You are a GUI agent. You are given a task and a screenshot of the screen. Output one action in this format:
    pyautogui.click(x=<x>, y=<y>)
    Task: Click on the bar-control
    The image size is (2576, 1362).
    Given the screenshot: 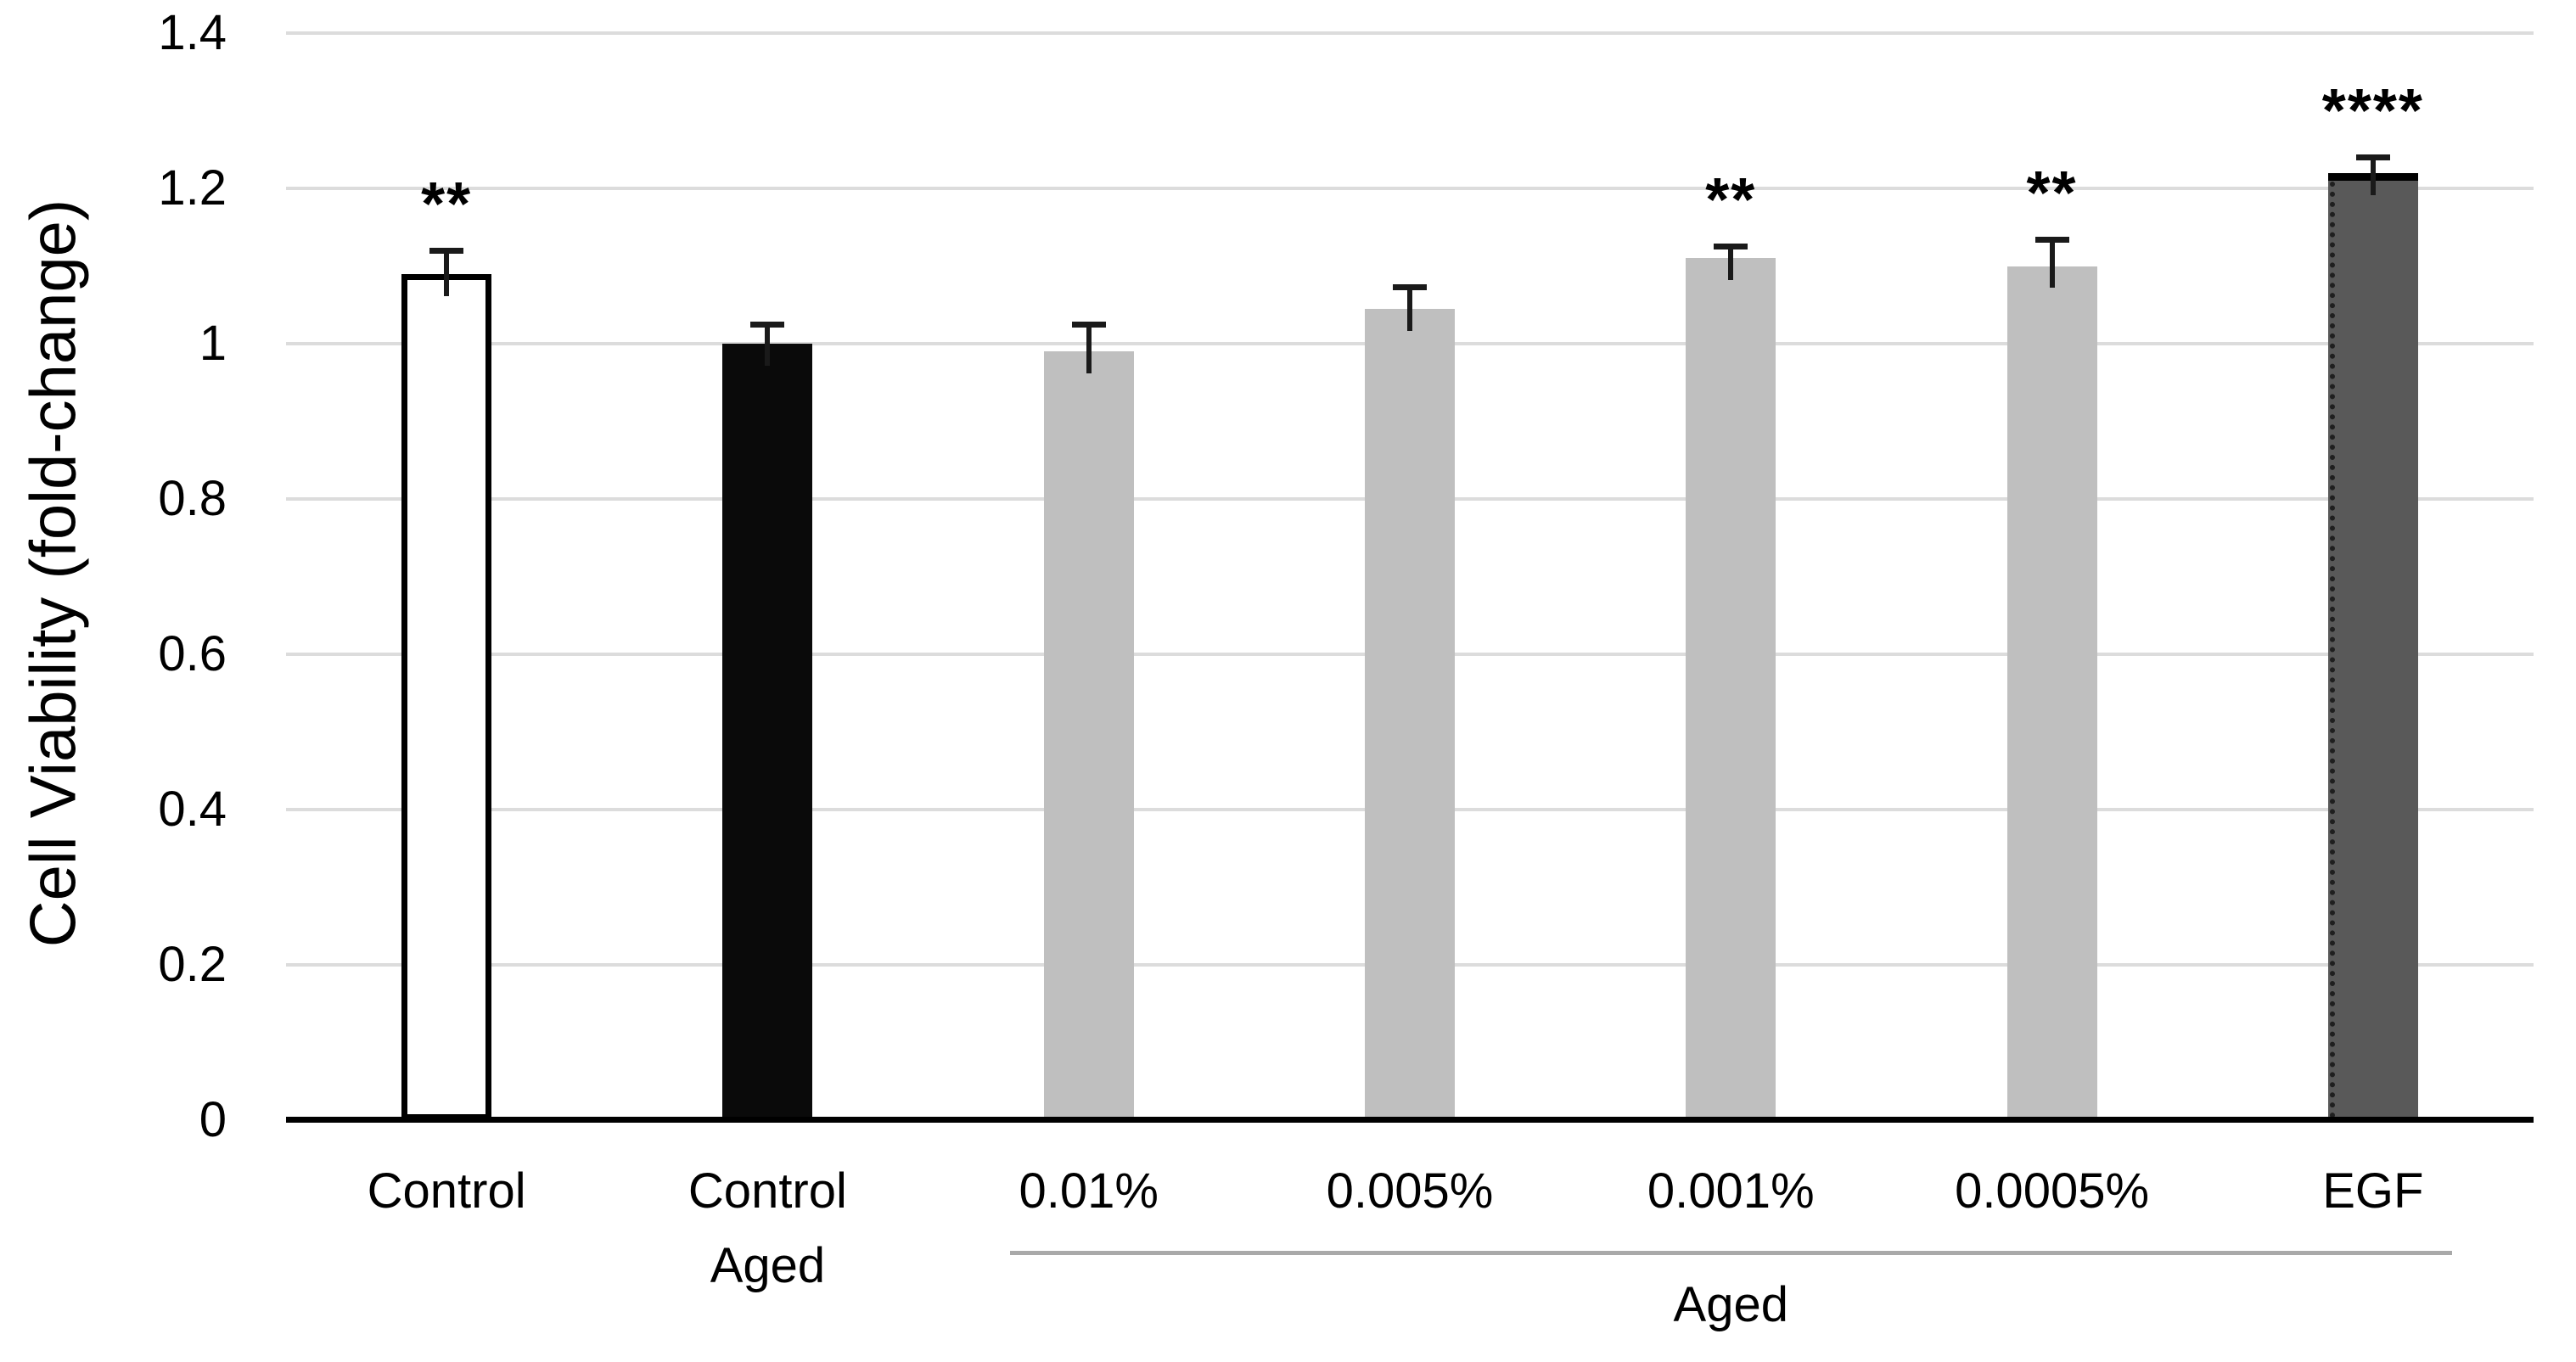 What is the action you would take?
    pyautogui.click(x=446, y=696)
    